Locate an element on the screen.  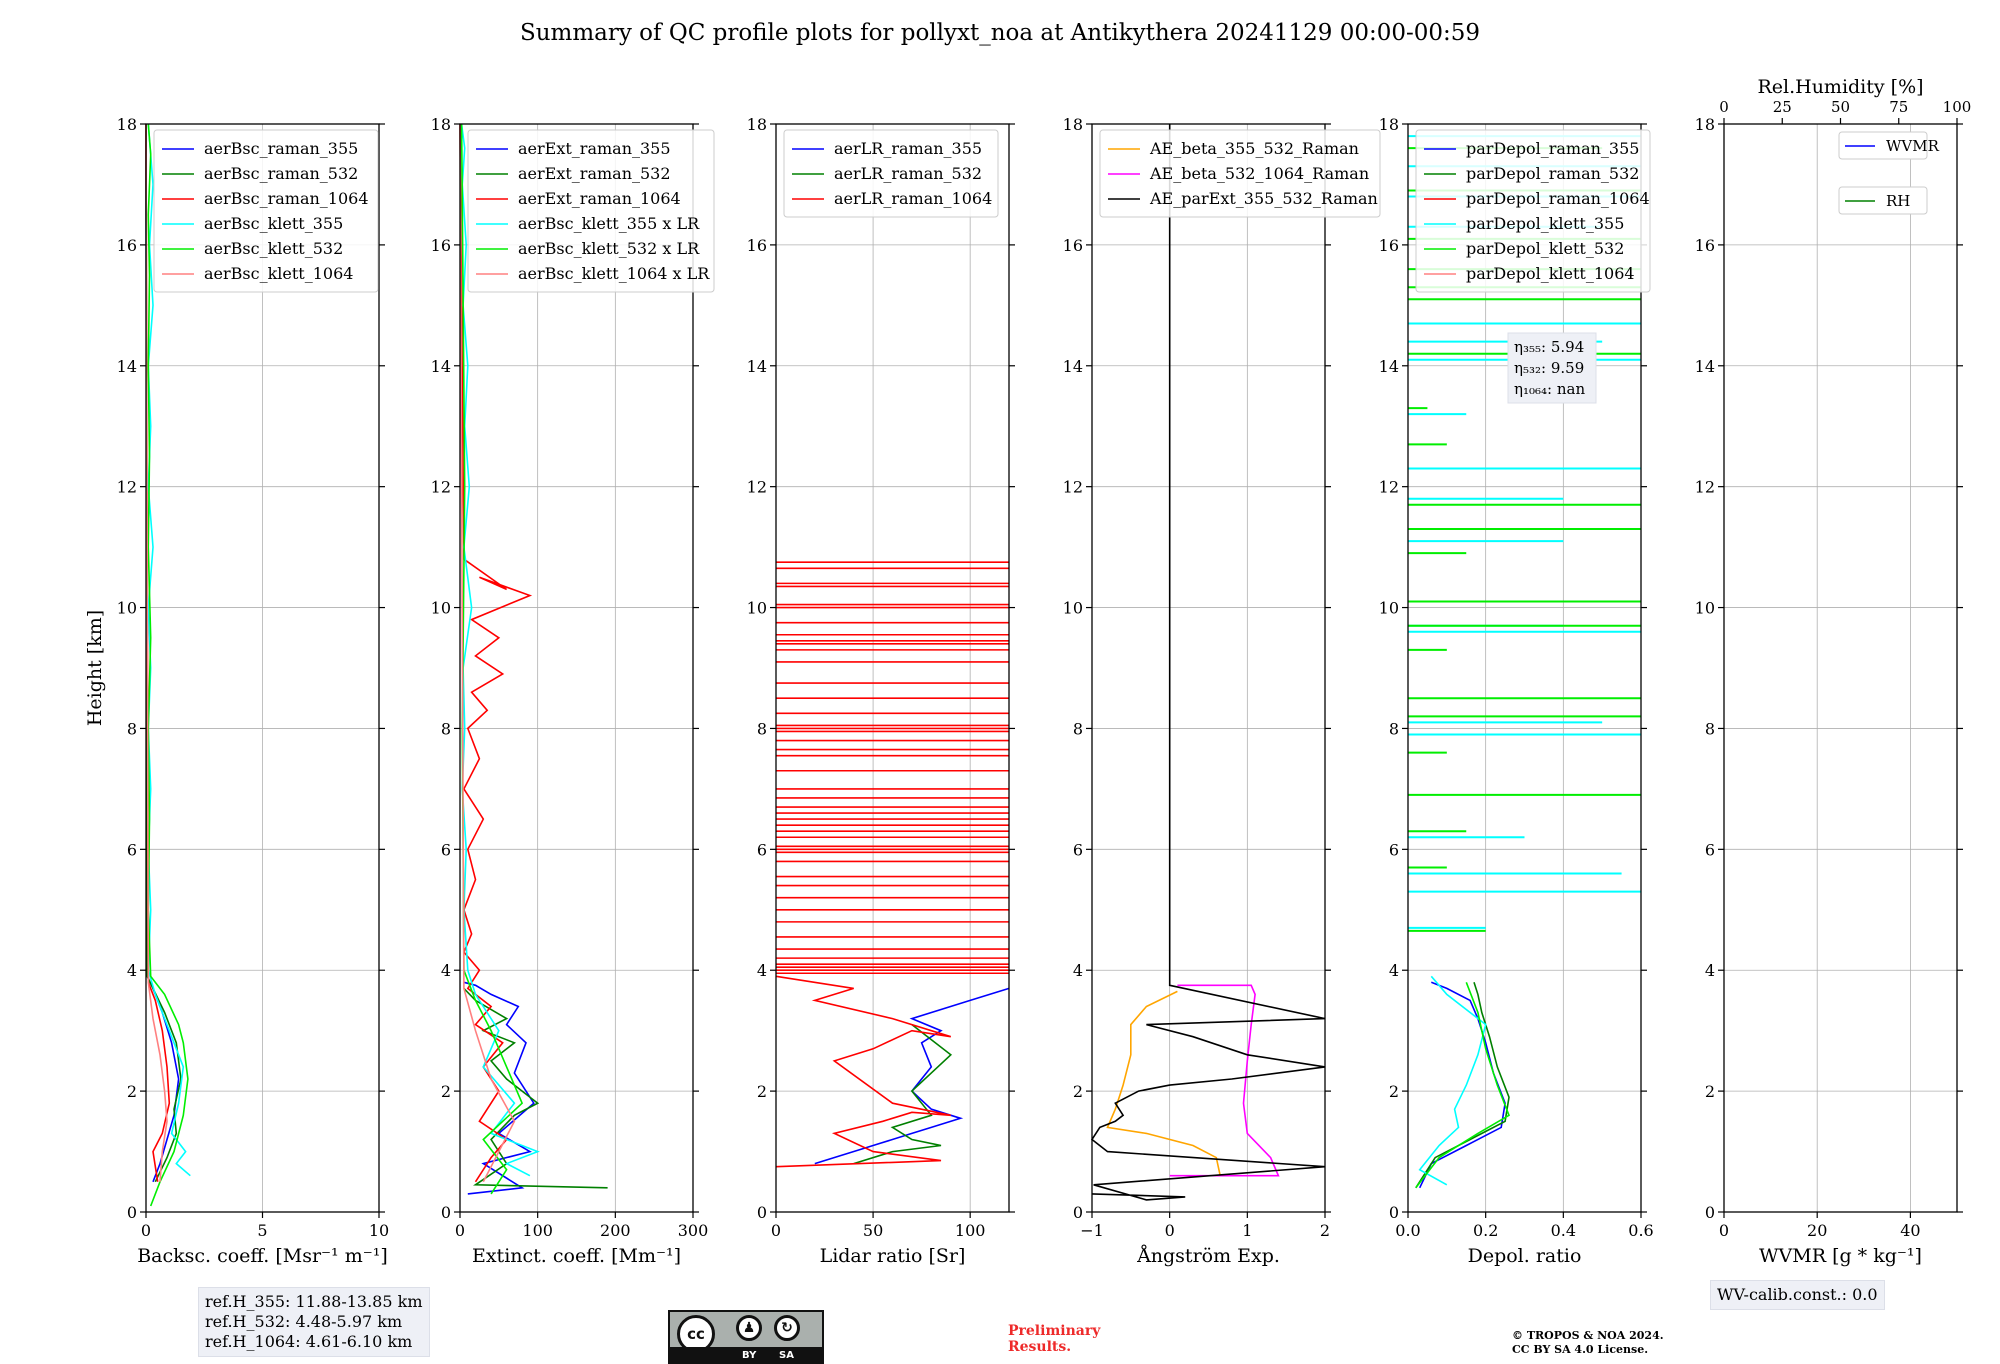
ref-height-532: ref.H_532: 4.48-5.97 km is located at coordinates (304, 1321).